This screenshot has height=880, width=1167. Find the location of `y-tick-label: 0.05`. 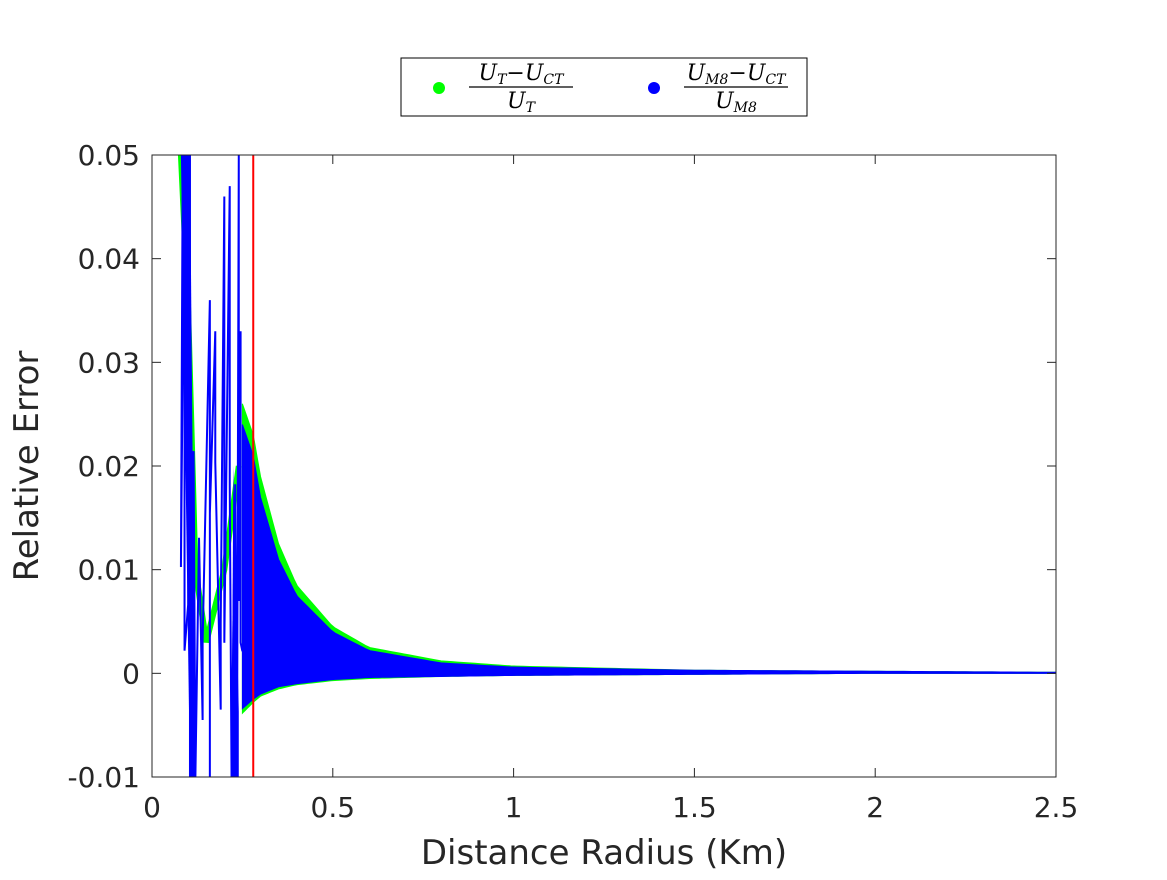

y-tick-label: 0.05 is located at coordinates (109, 155).